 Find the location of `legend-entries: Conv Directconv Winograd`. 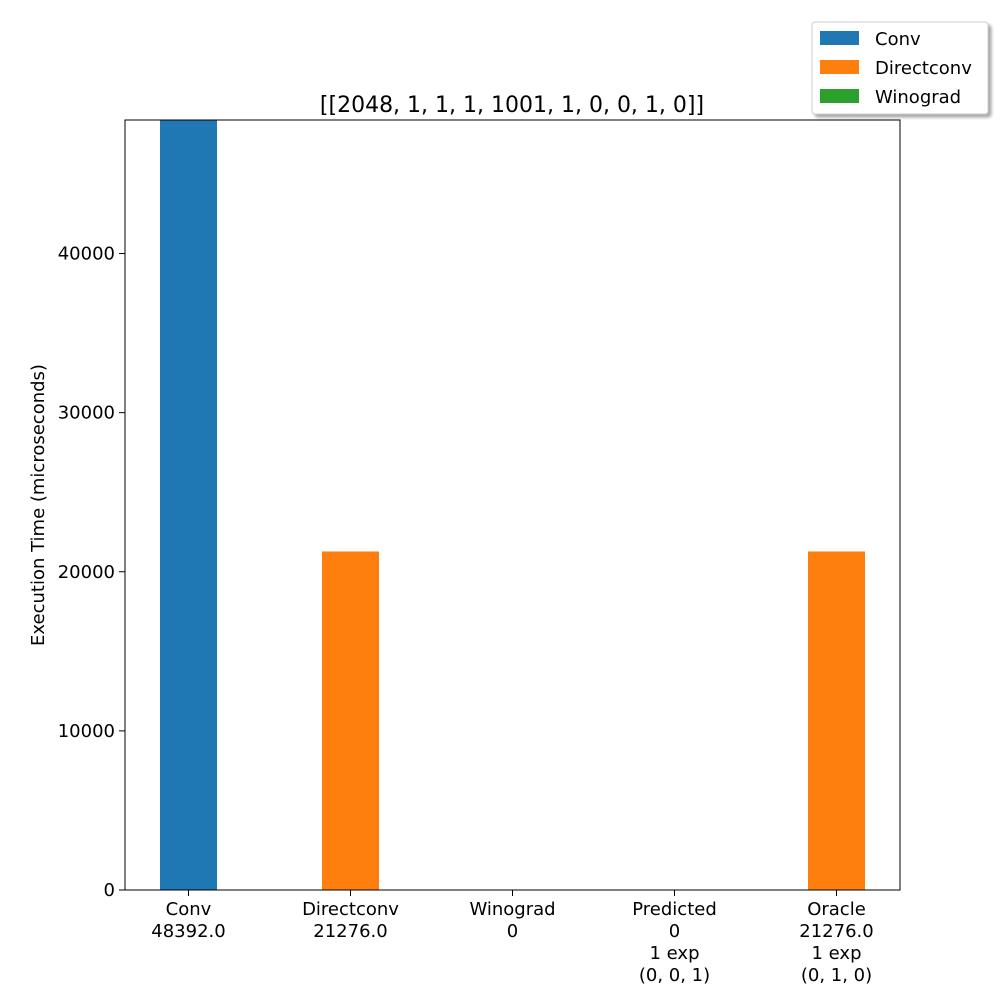

legend-entries: Conv Directconv Winograd is located at coordinates (896, 68).